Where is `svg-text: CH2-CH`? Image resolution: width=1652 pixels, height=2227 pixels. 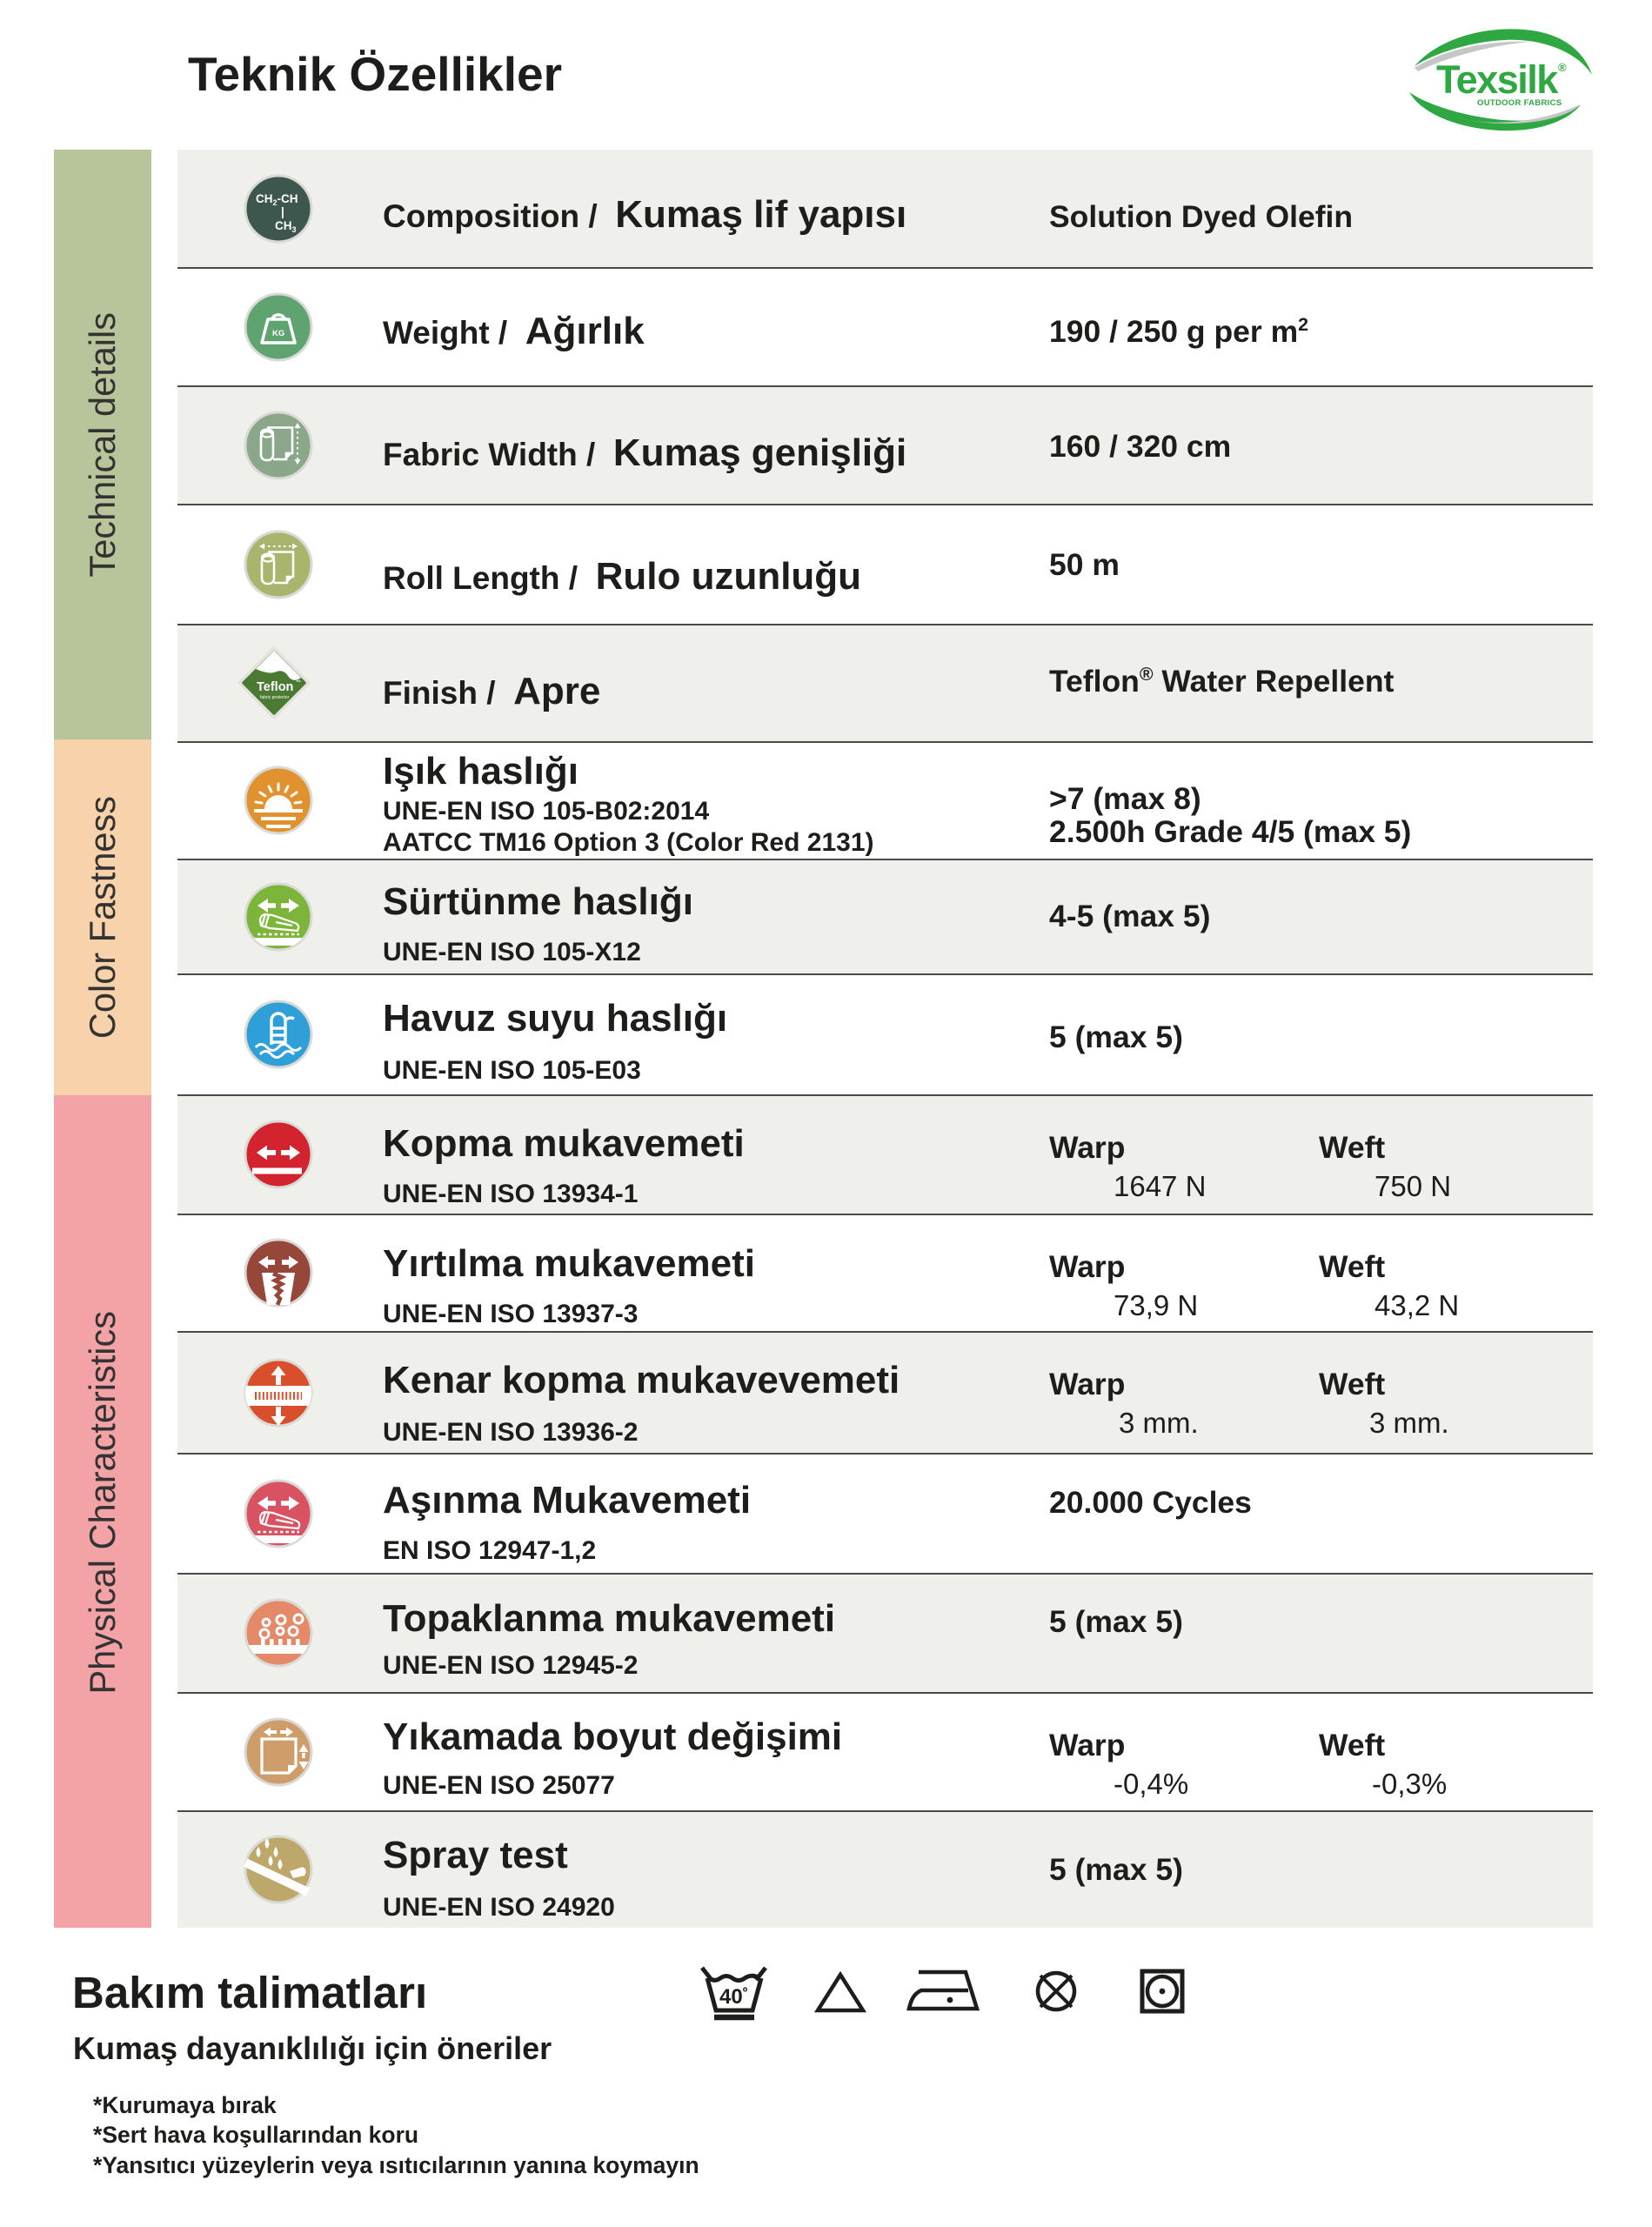
svg-text: CH2-CH is located at coordinates (277, 199).